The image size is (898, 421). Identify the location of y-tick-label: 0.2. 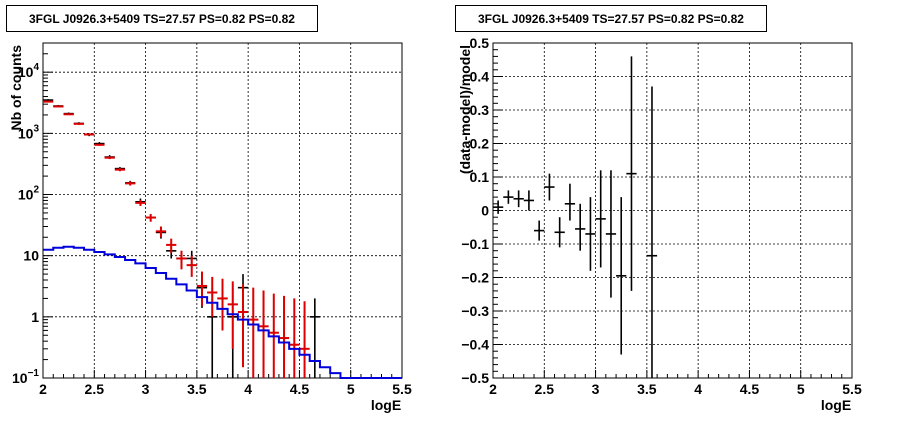
(480, 144).